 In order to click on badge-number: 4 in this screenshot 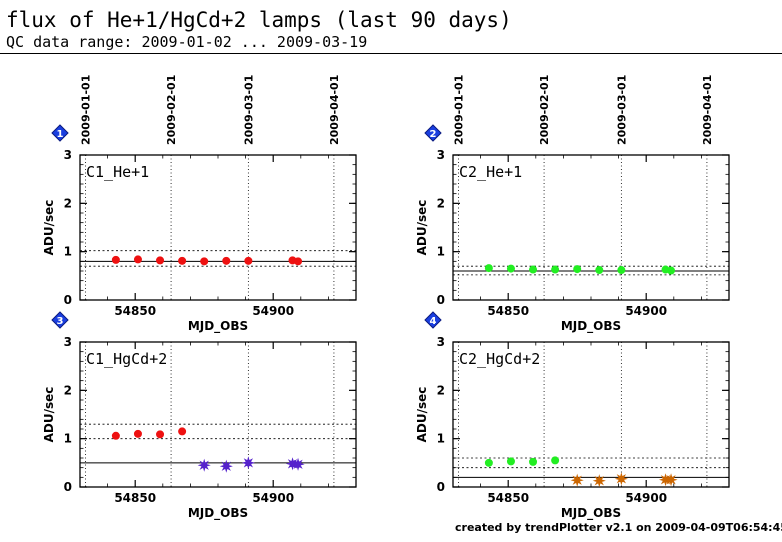, I will do `click(433, 321)`.